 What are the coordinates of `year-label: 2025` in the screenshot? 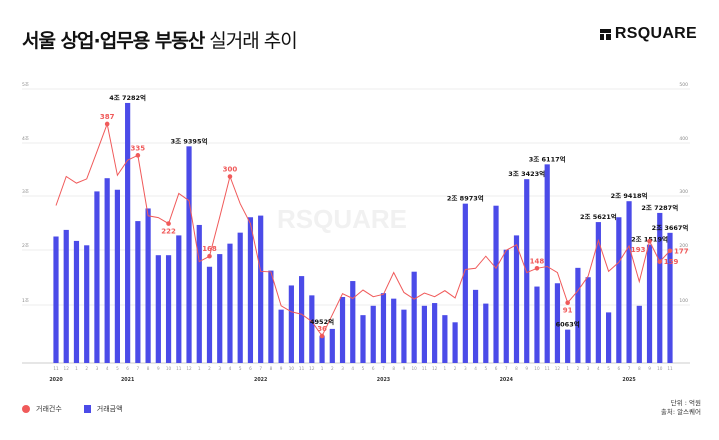 It's located at (628, 380).